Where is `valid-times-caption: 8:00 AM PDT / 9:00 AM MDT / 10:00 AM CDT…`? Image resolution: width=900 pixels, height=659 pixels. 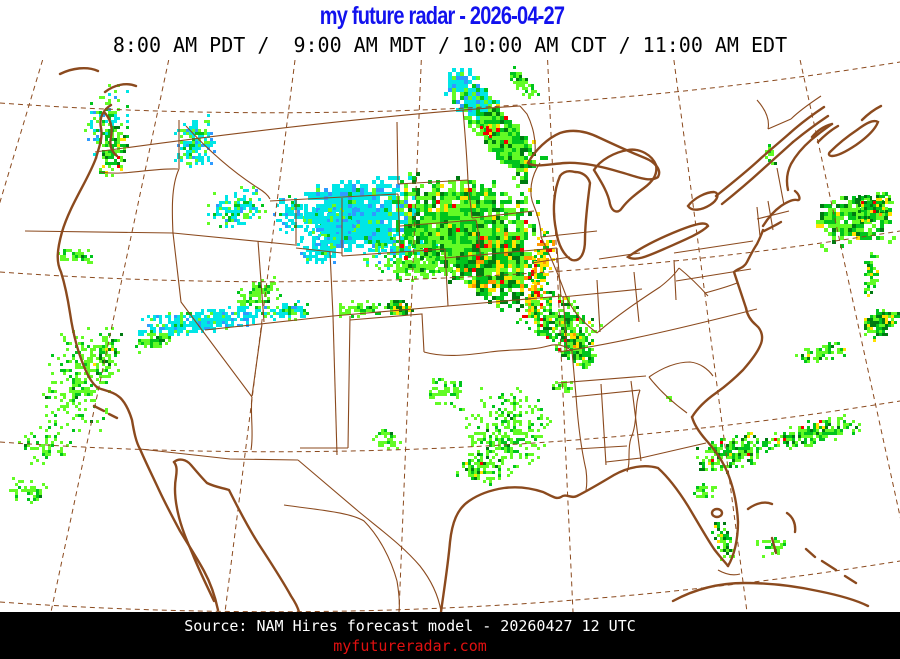 valid-times-caption: 8:00 AM PDT / 9:00 AM MDT / 10:00 AM CDT… is located at coordinates (450, 45).